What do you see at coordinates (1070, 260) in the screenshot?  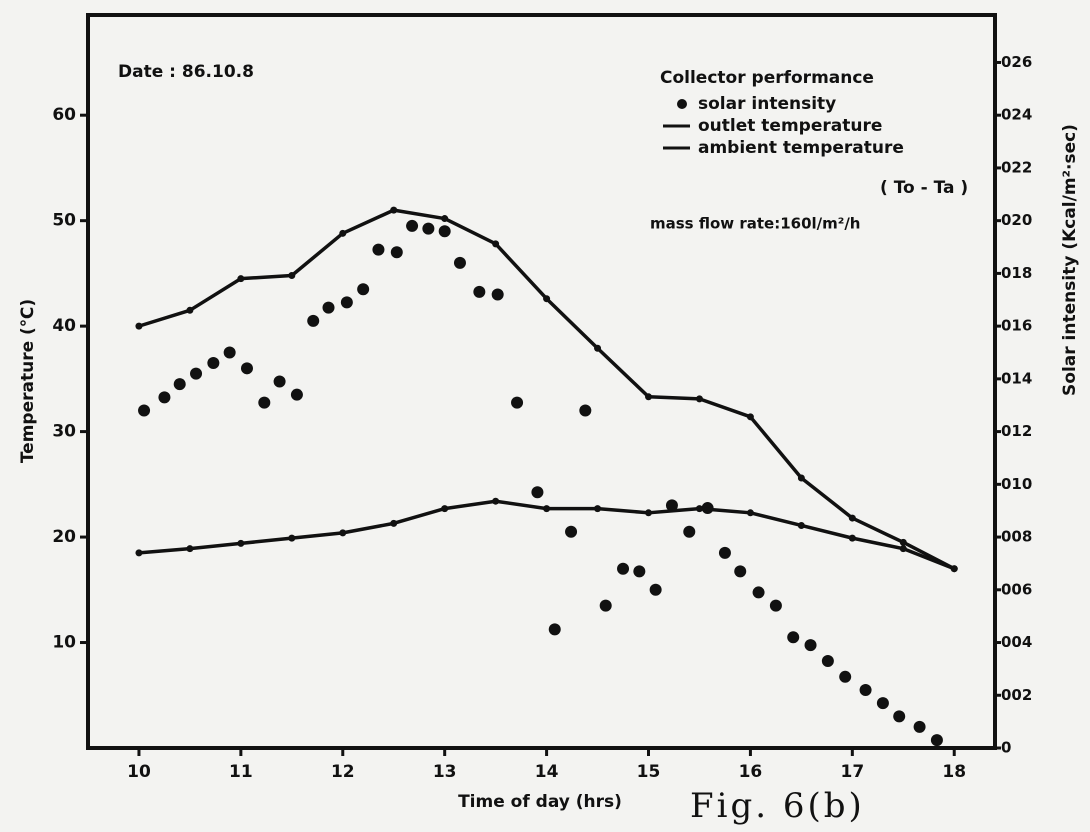 I see `y2-axis-label: Solar intensity (Kcal/m²·sec)` at bounding box center [1070, 260].